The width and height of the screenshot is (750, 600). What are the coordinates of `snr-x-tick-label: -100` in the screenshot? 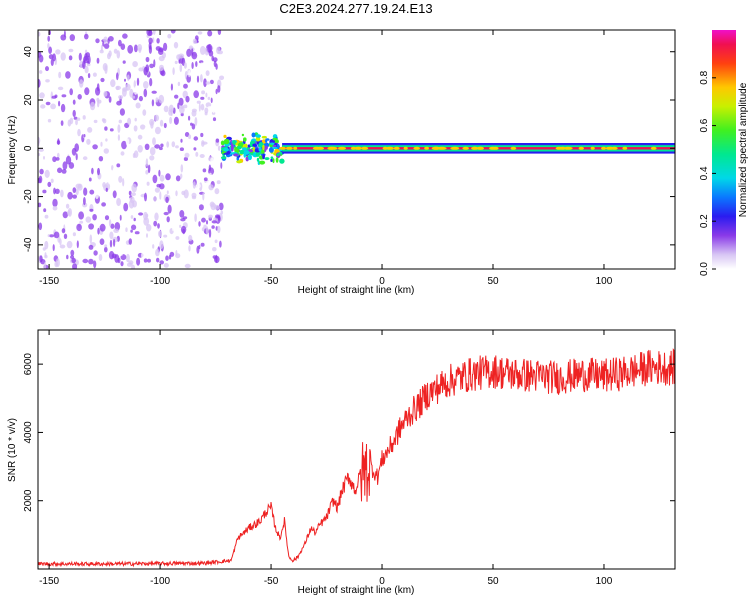 It's located at (160, 581).